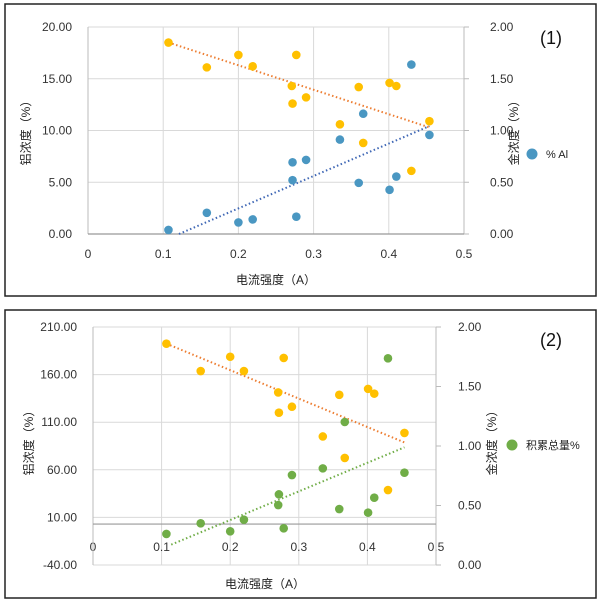 This screenshot has width=600, height=602. Describe the element at coordinates (60, 565) in the screenshot. I see `y-left-tick-label: -40.00` at that location.